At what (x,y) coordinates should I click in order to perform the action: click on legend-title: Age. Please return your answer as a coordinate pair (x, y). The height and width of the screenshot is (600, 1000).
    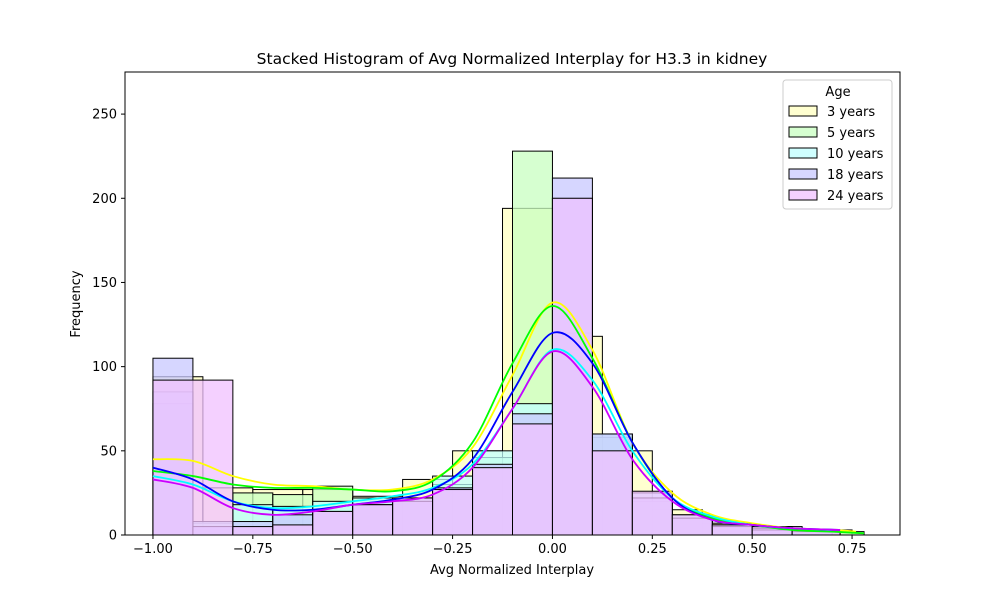
    Looking at the image, I should click on (837, 92).